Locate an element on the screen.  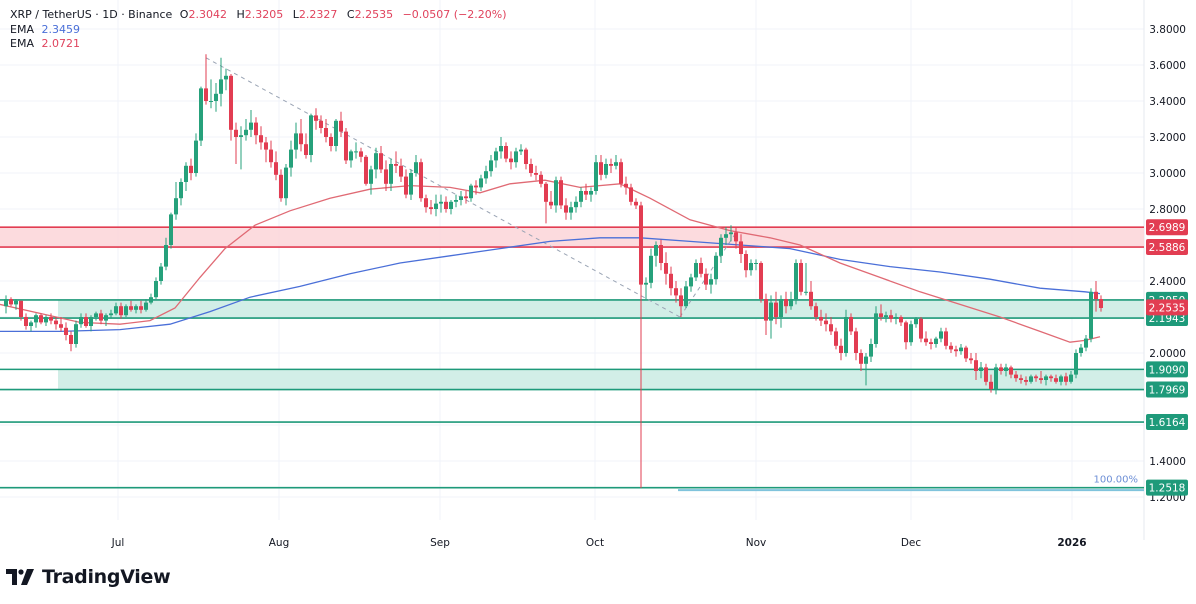
time-axis: Jul Aug Sep Oct Nov Dec 2026 is located at coordinates (599, 543).